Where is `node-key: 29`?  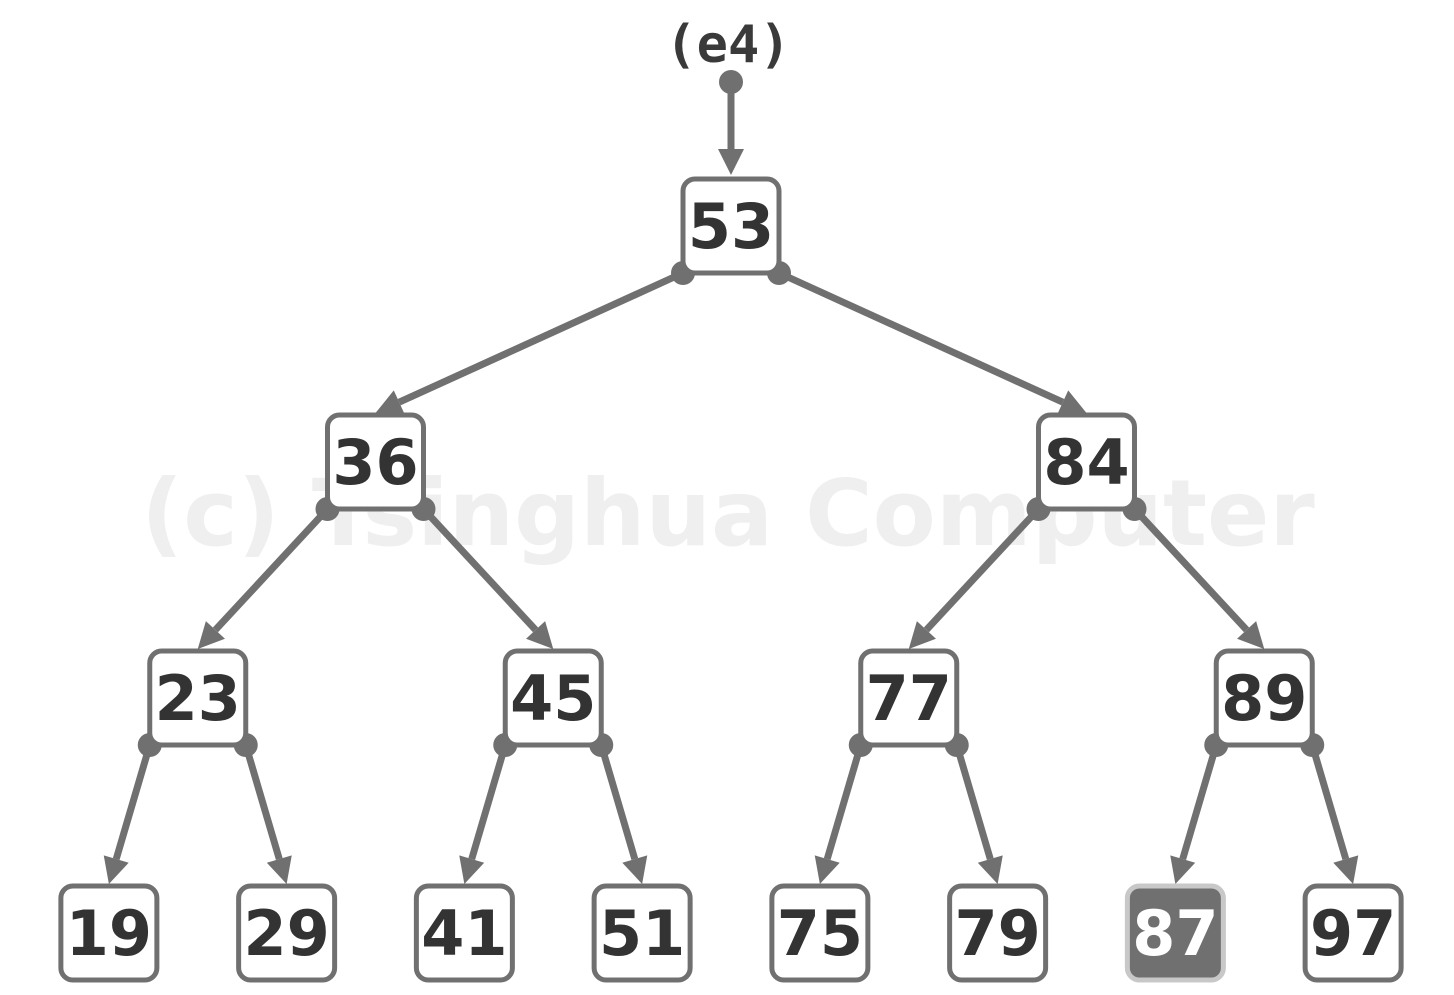 node-key: 29 is located at coordinates (286, 933).